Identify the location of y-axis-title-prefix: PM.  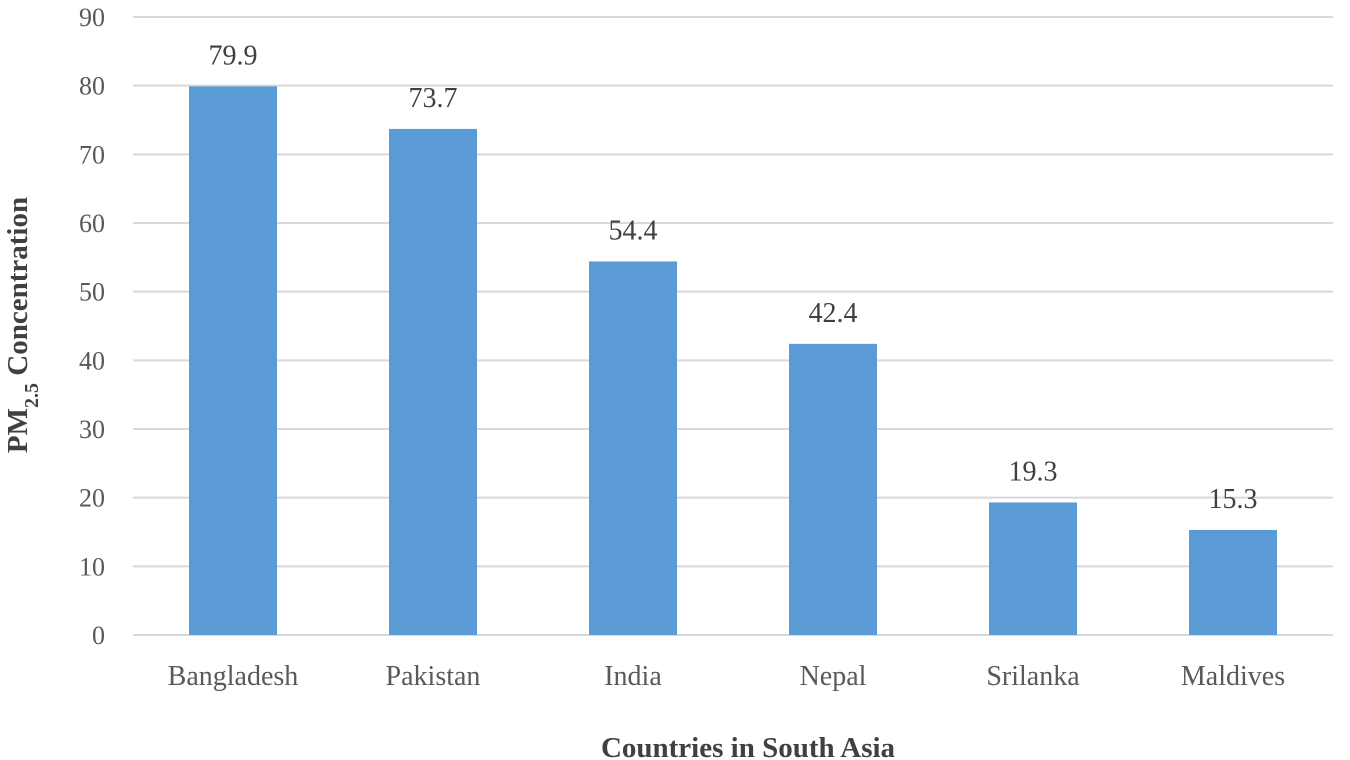
(18, 430).